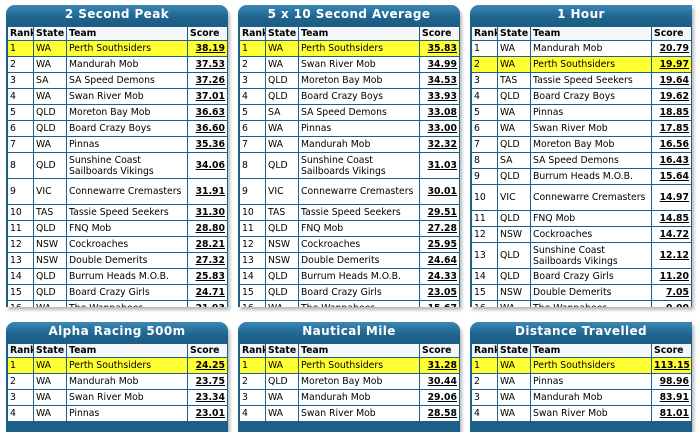 The image size is (700, 432). What do you see at coordinates (207, 191) in the screenshot?
I see `score-link: 31.91` at bounding box center [207, 191].